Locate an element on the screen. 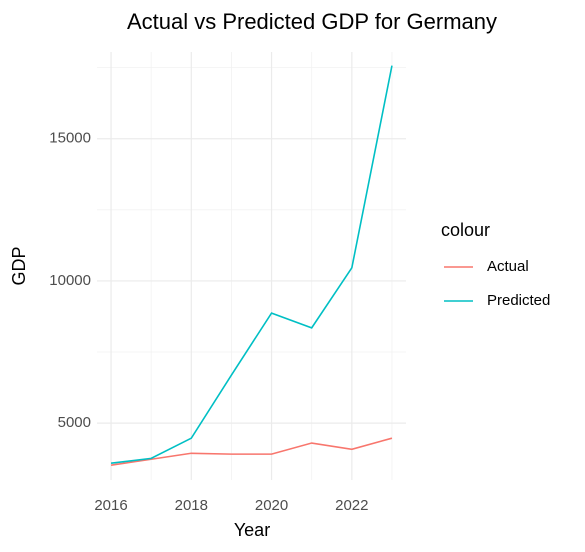 This screenshot has width=585, height=552. series-line is located at coordinates (251, 452).